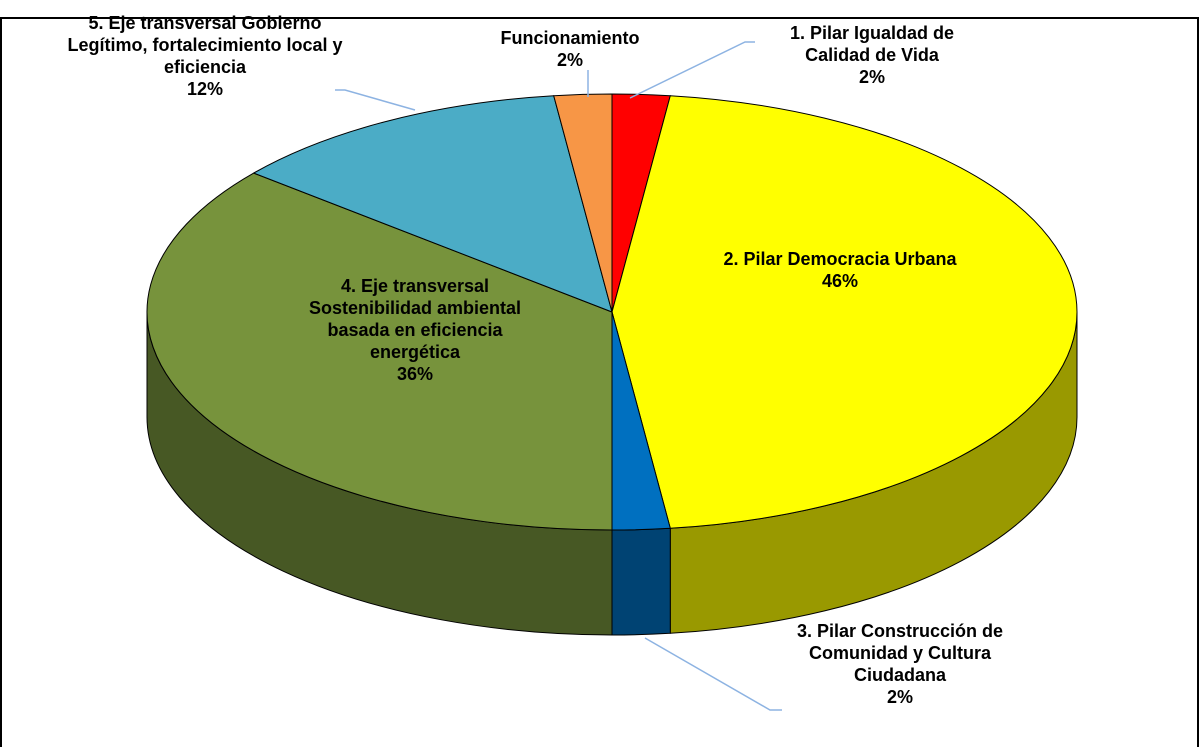 The width and height of the screenshot is (1201, 747). What do you see at coordinates (872, 44) in the screenshot?
I see `category-label: 1. Pilar Igualdad de Calidad de Vida` at bounding box center [872, 44].